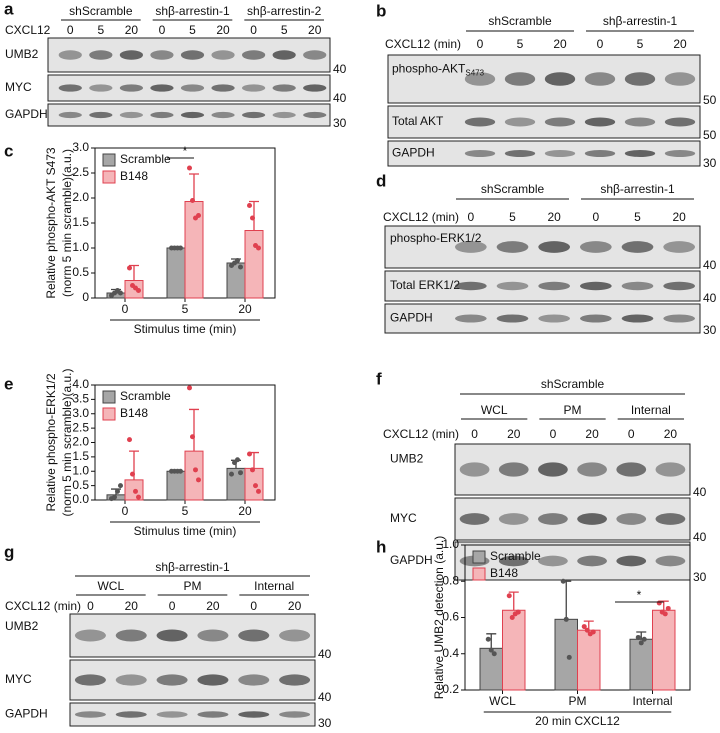 The width and height of the screenshot is (720, 733). I want to click on row-label-sub: S473, so click(474, 73).